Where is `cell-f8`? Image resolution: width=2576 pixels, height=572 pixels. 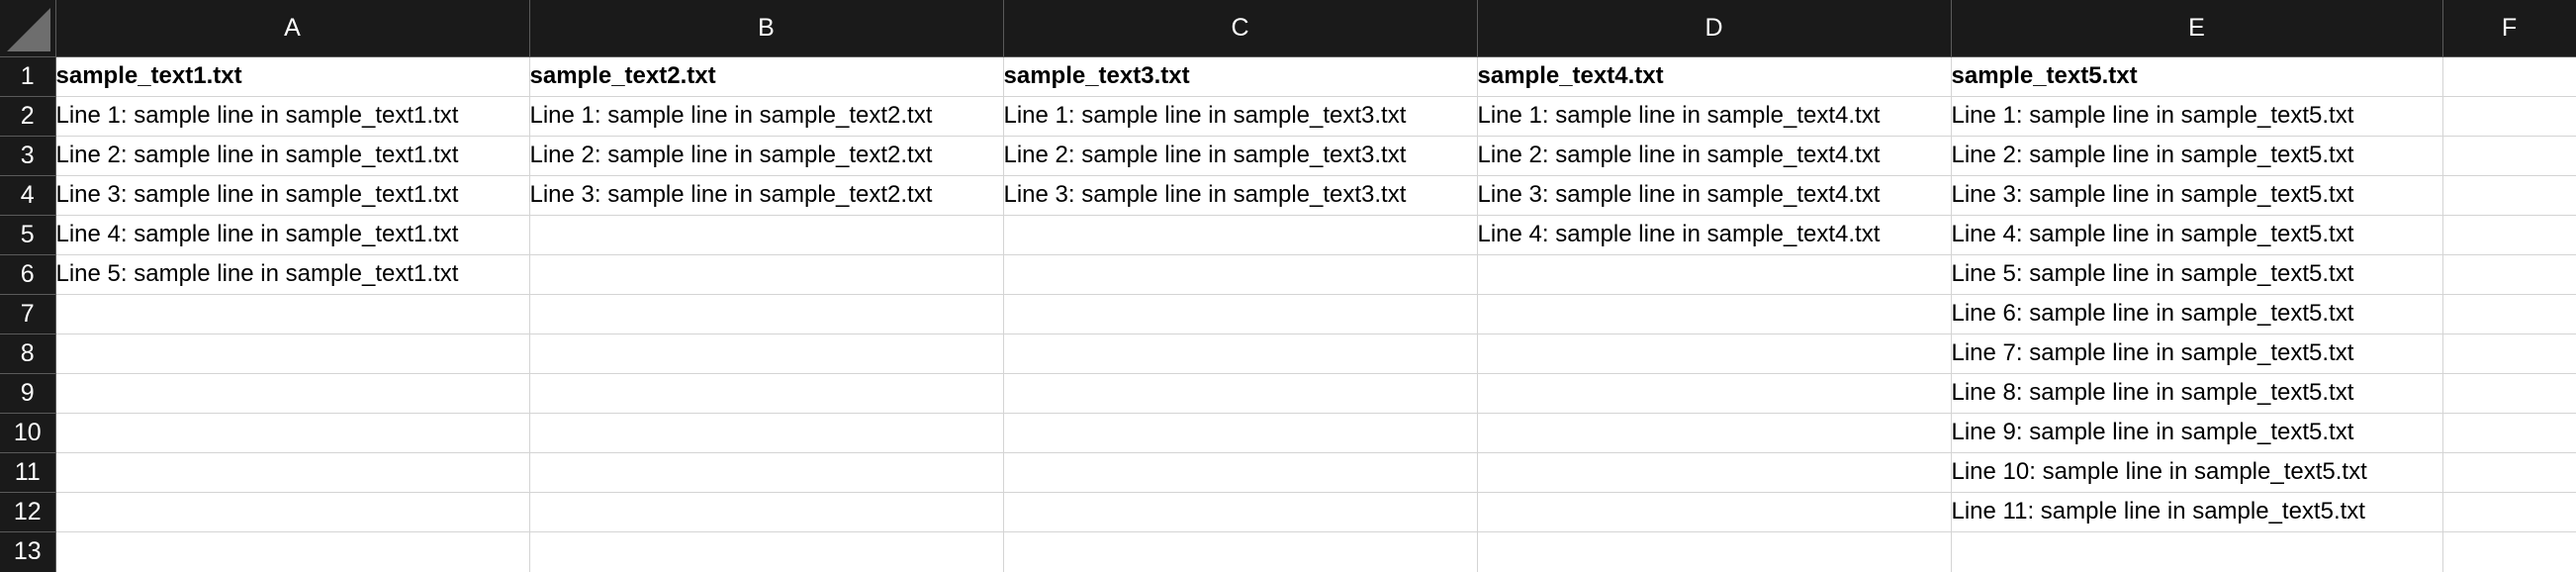 cell-f8 is located at coordinates (2509, 354).